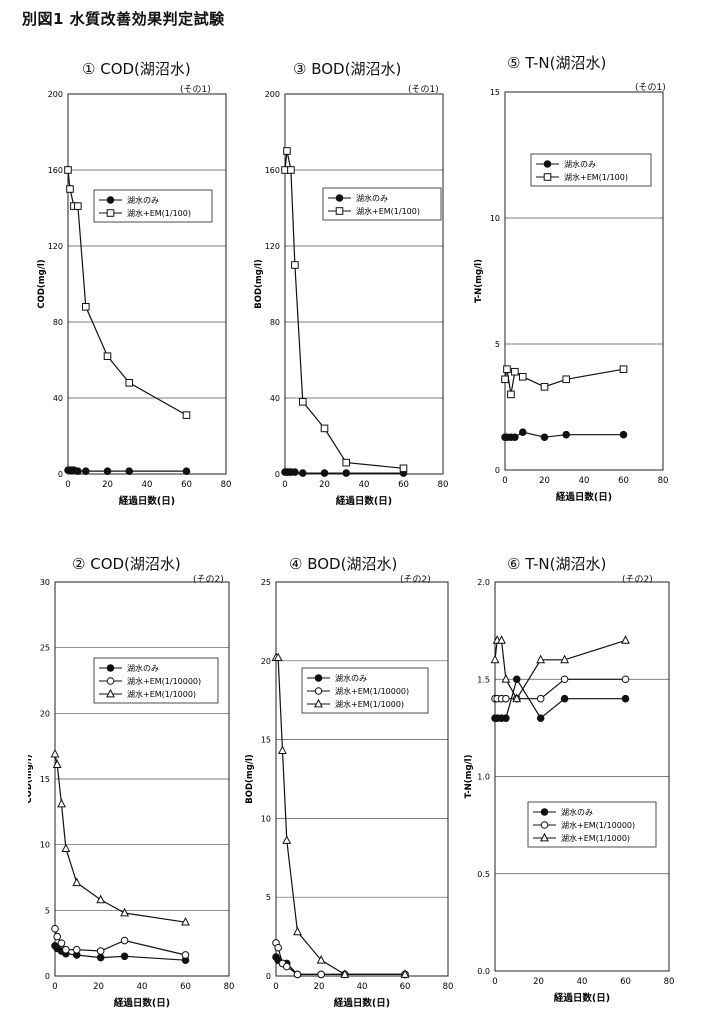  I want to click on legend-label: 湖水+EM(1/10000), so click(598, 825).